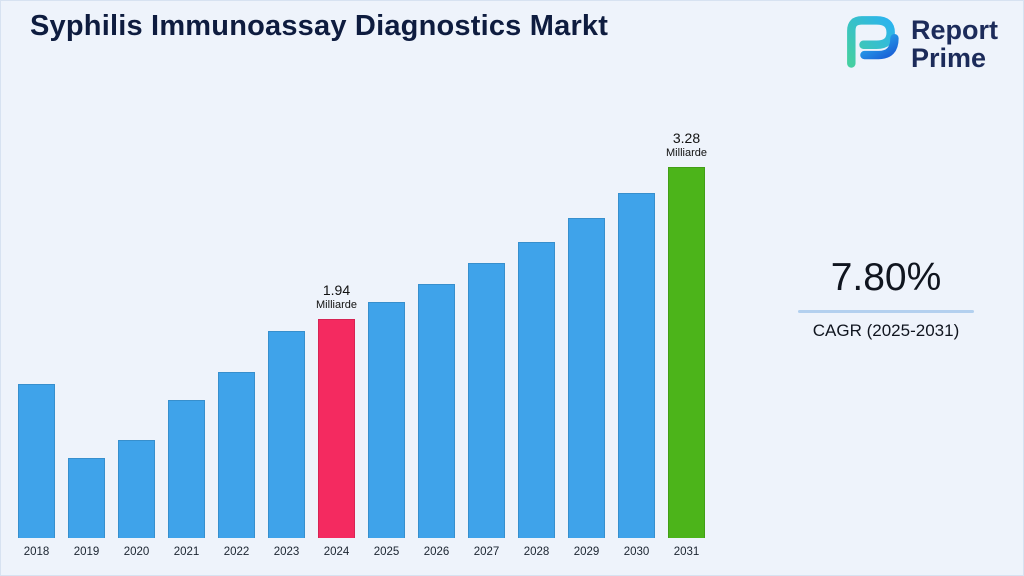 Image resolution: width=1024 pixels, height=576 pixels. I want to click on bar-2020, so click(136, 489).